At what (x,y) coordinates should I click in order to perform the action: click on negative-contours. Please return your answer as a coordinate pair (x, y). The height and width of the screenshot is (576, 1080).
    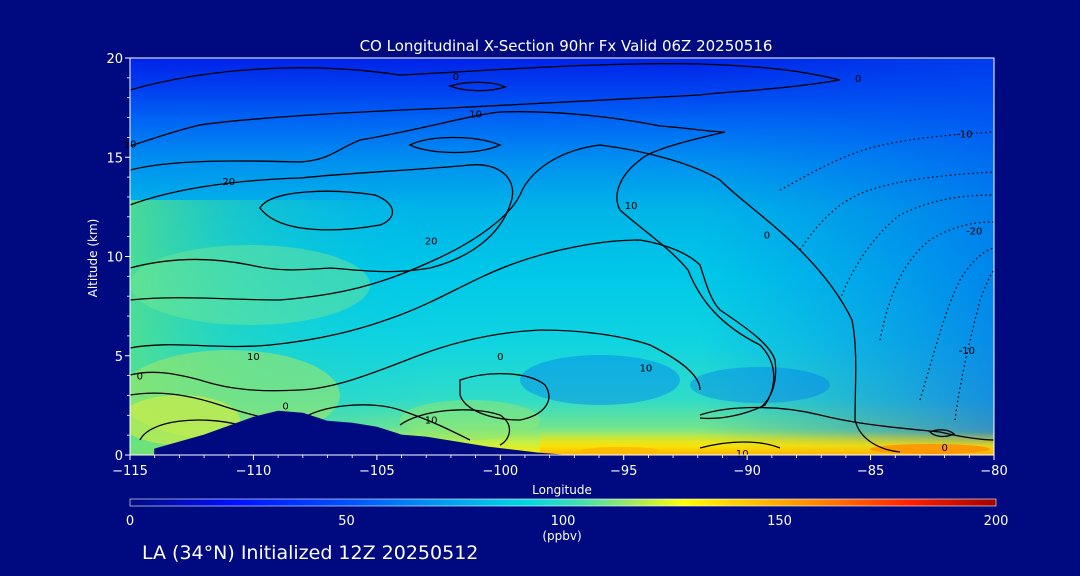
    Looking at the image, I should click on (886, 276).